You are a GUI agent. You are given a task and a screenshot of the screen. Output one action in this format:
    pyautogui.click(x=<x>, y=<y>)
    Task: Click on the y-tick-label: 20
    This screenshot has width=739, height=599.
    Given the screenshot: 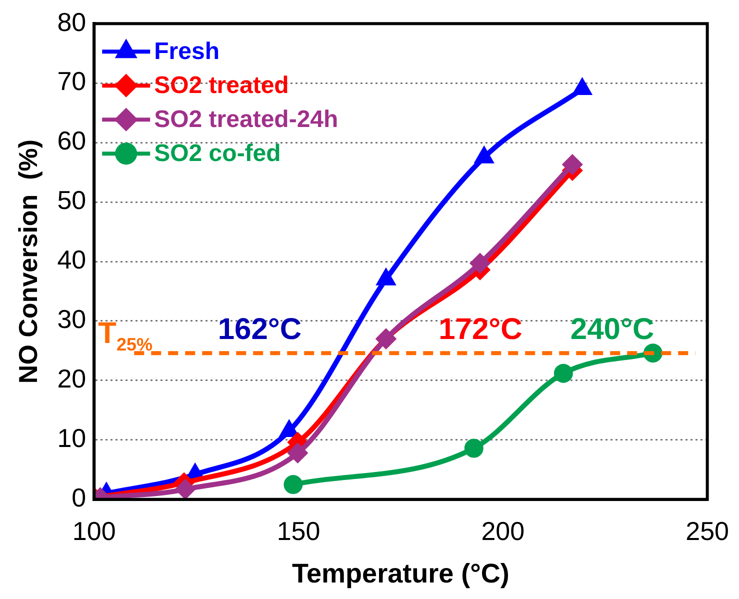 What is the action you would take?
    pyautogui.click(x=71, y=379)
    